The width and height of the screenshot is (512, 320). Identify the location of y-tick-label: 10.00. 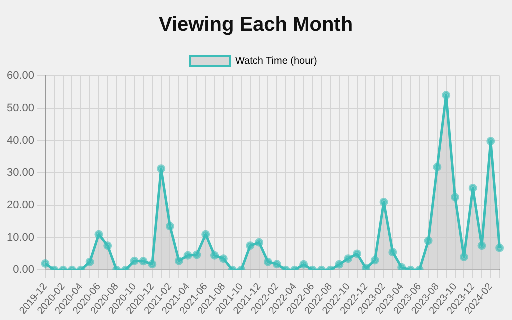
(20, 238).